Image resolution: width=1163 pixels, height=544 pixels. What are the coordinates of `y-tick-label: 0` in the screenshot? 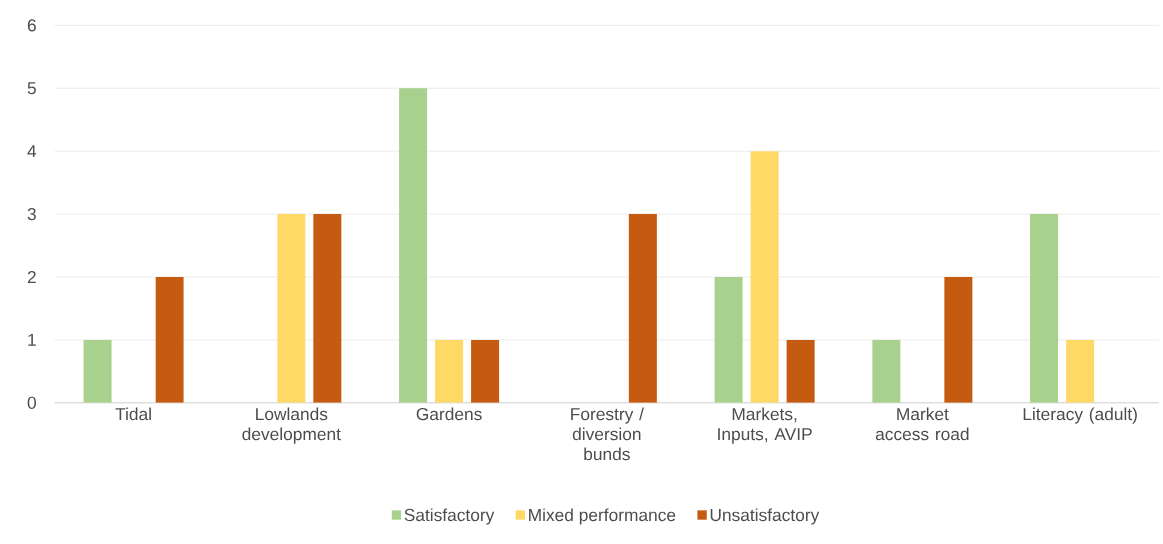 It's located at (31, 402).